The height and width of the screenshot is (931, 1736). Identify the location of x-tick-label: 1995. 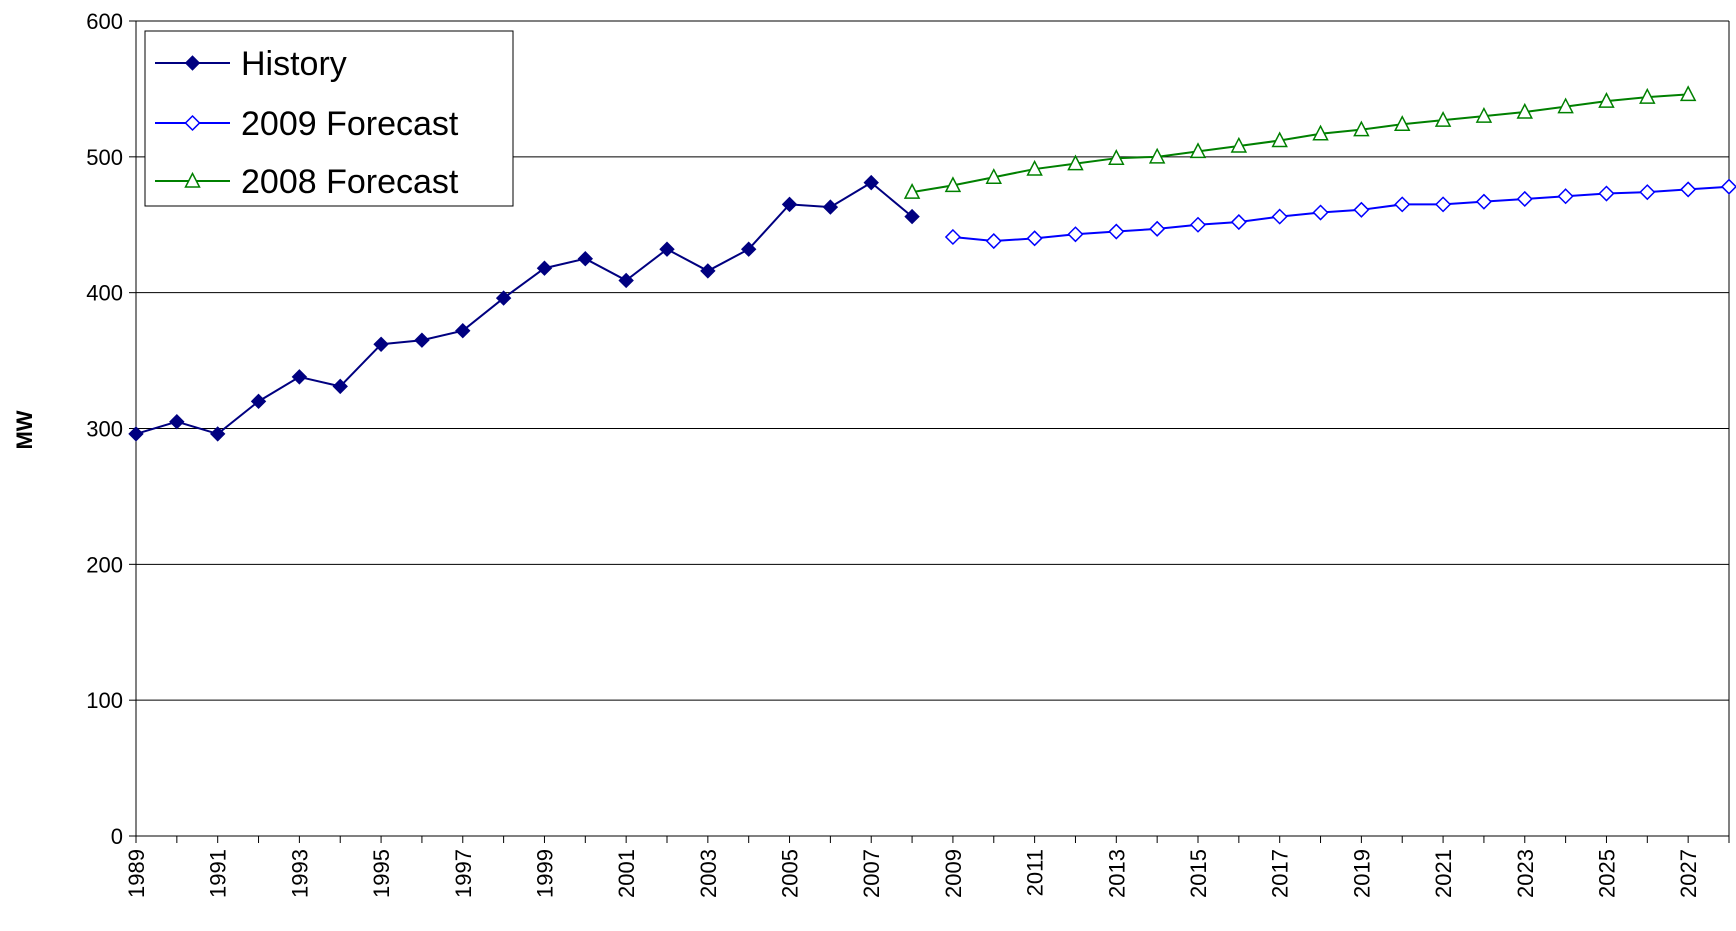
(381, 873).